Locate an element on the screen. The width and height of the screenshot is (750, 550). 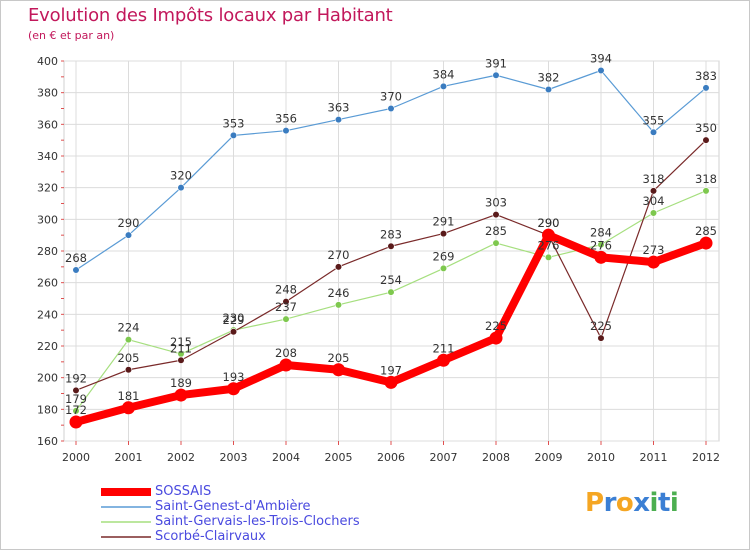
data-label: 246 is located at coordinates (339, 293).